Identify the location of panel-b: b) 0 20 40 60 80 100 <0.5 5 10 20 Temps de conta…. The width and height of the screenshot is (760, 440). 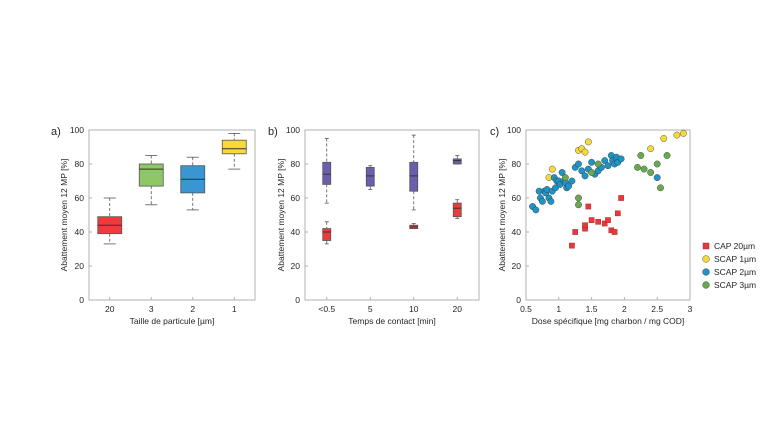
(374, 225).